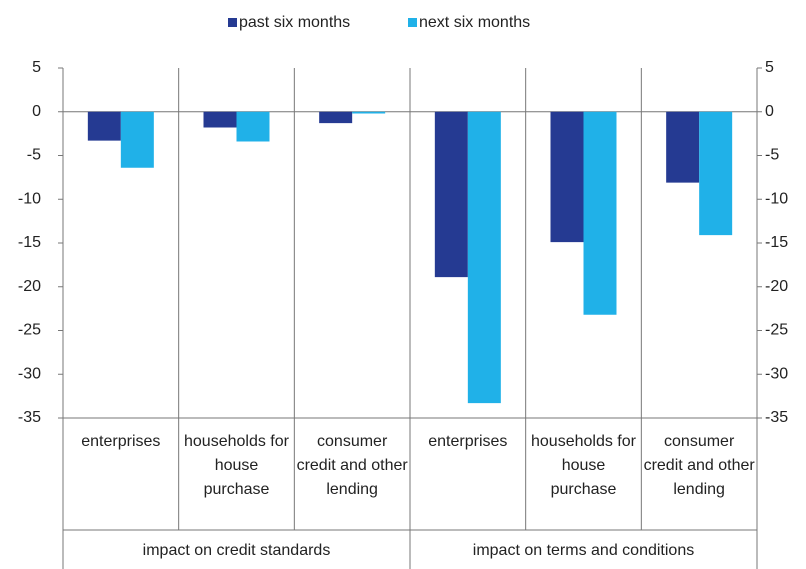 This screenshot has height=569, width=806. Describe the element at coordinates (34, 155) in the screenshot. I see `y-tick-label: -5` at that location.